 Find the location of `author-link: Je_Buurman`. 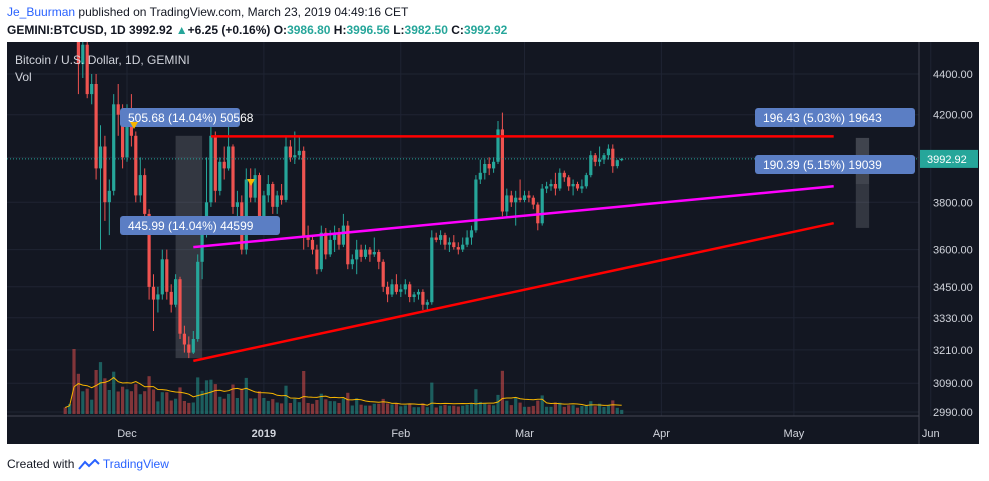

author-link: Je_Buurman is located at coordinates (41, 12).